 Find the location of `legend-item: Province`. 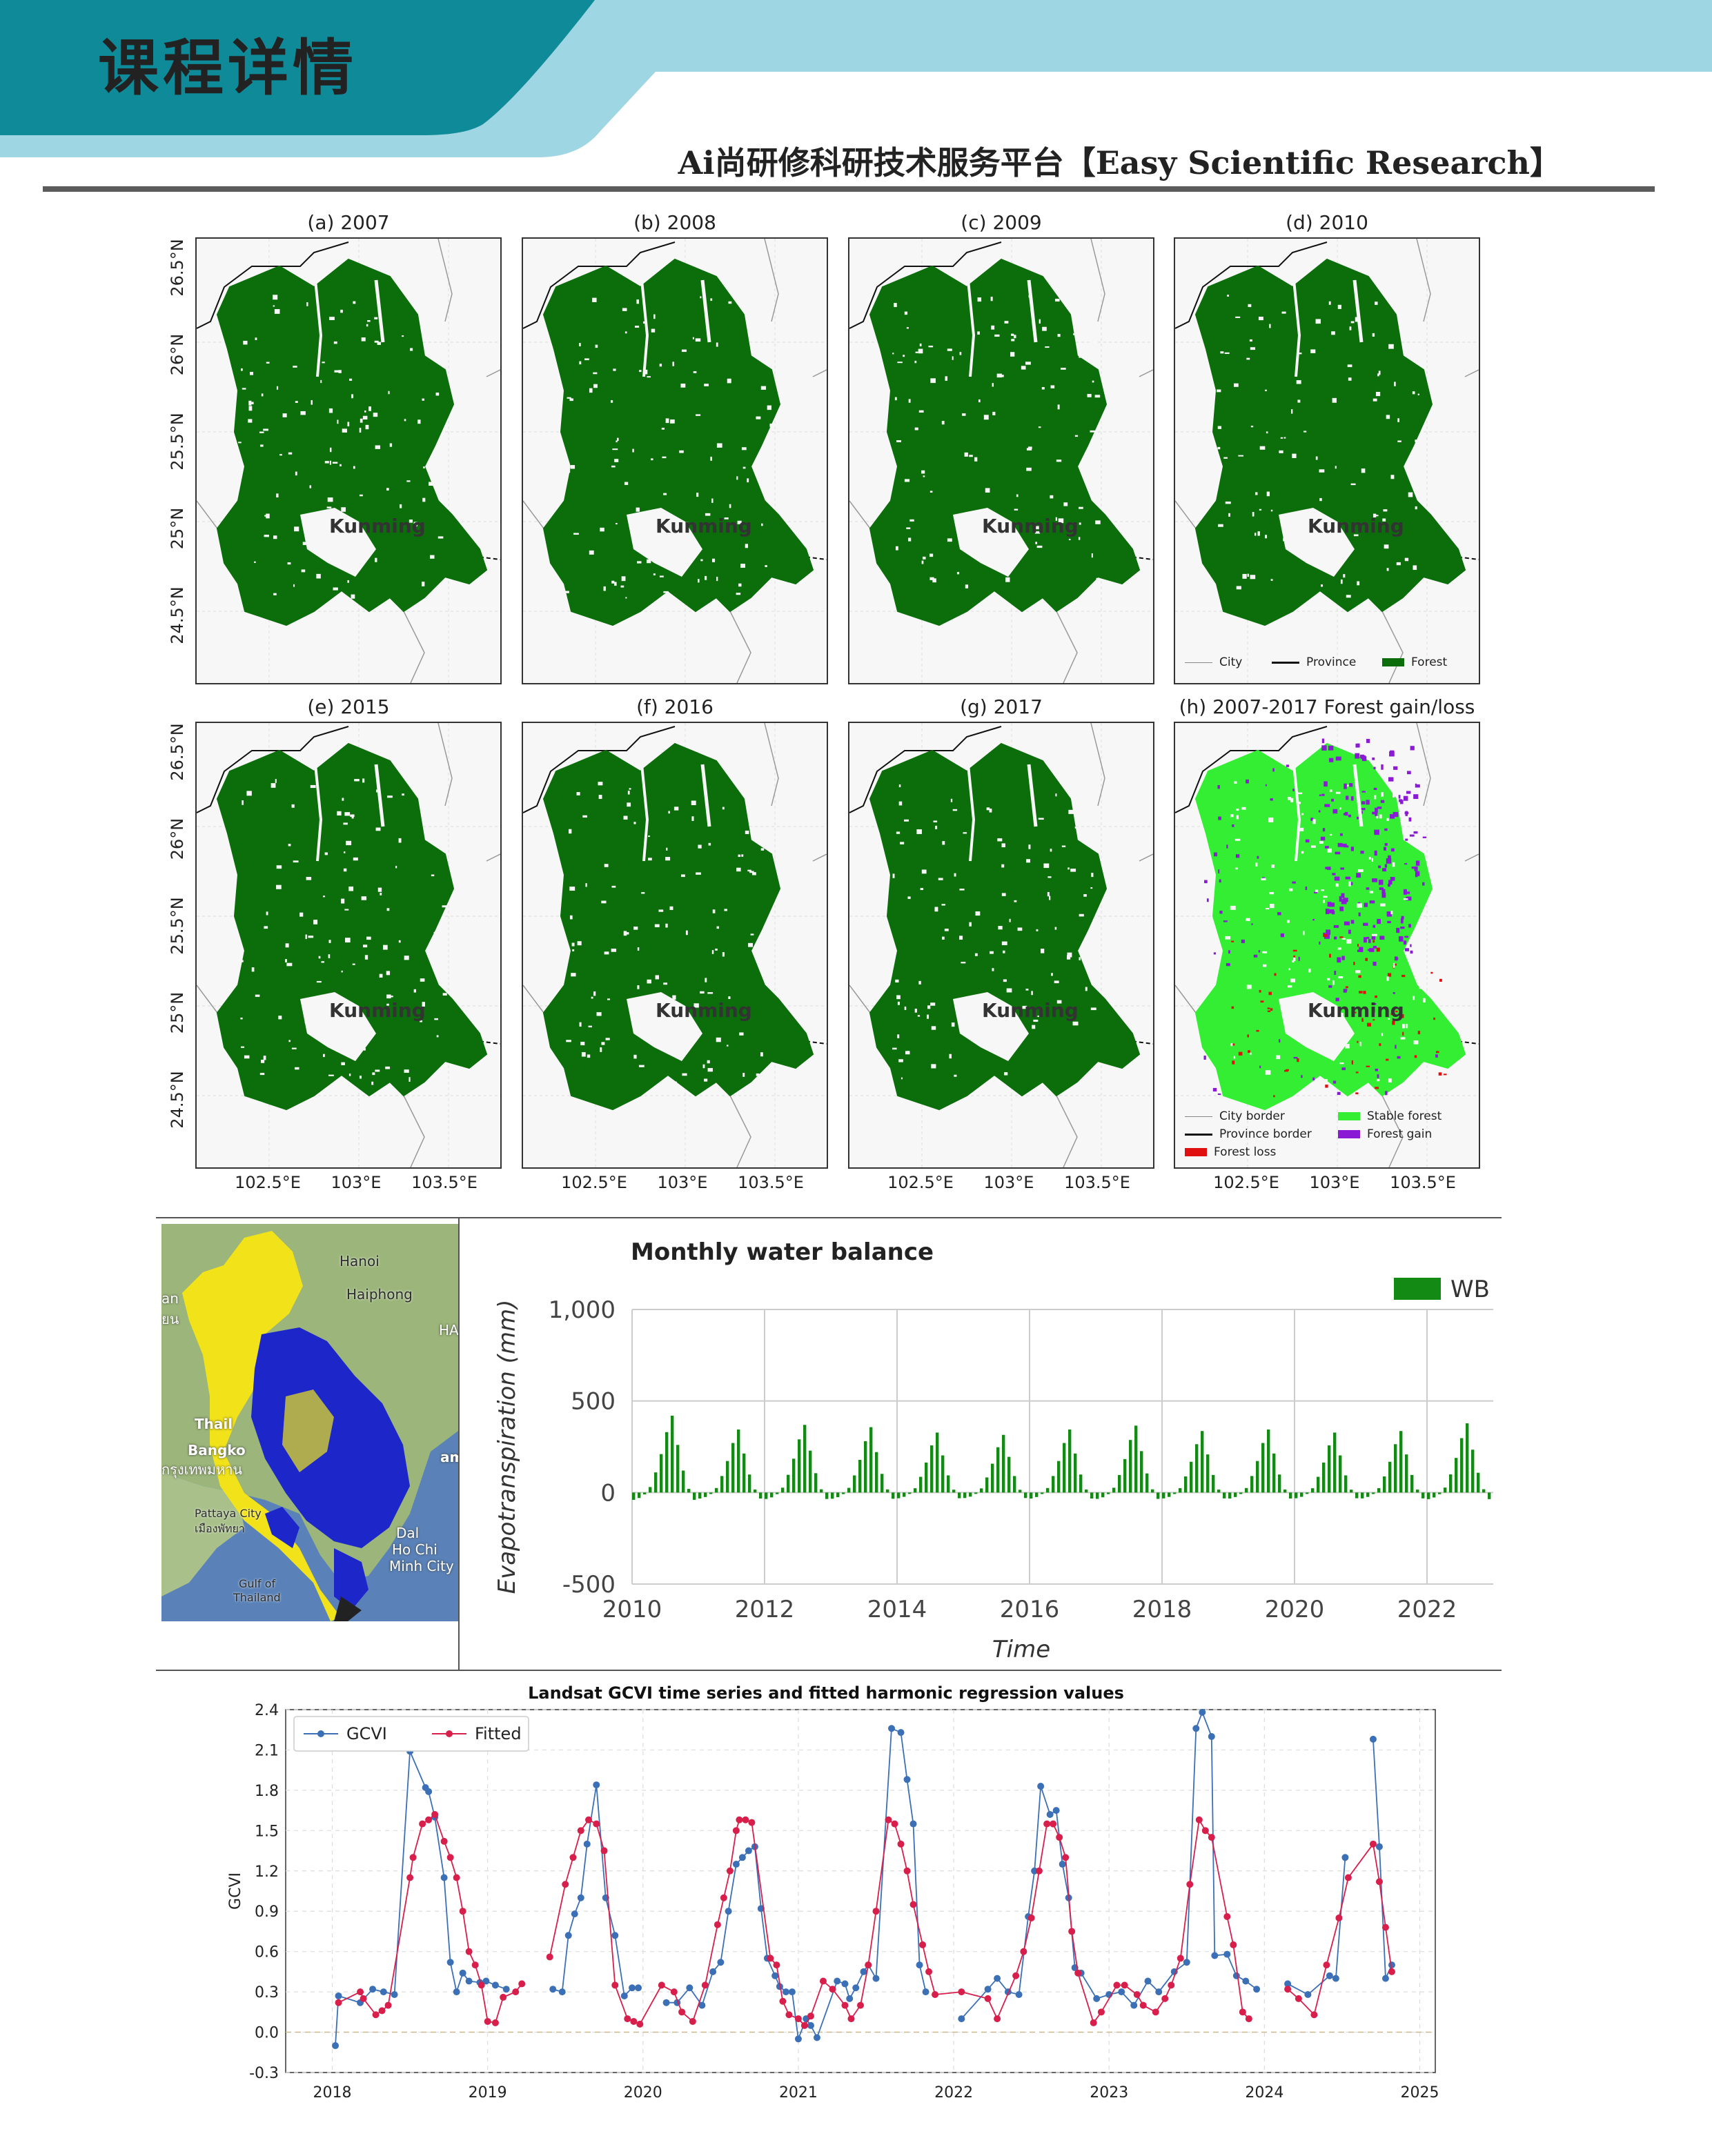

legend-item: Province is located at coordinates (1314, 662).